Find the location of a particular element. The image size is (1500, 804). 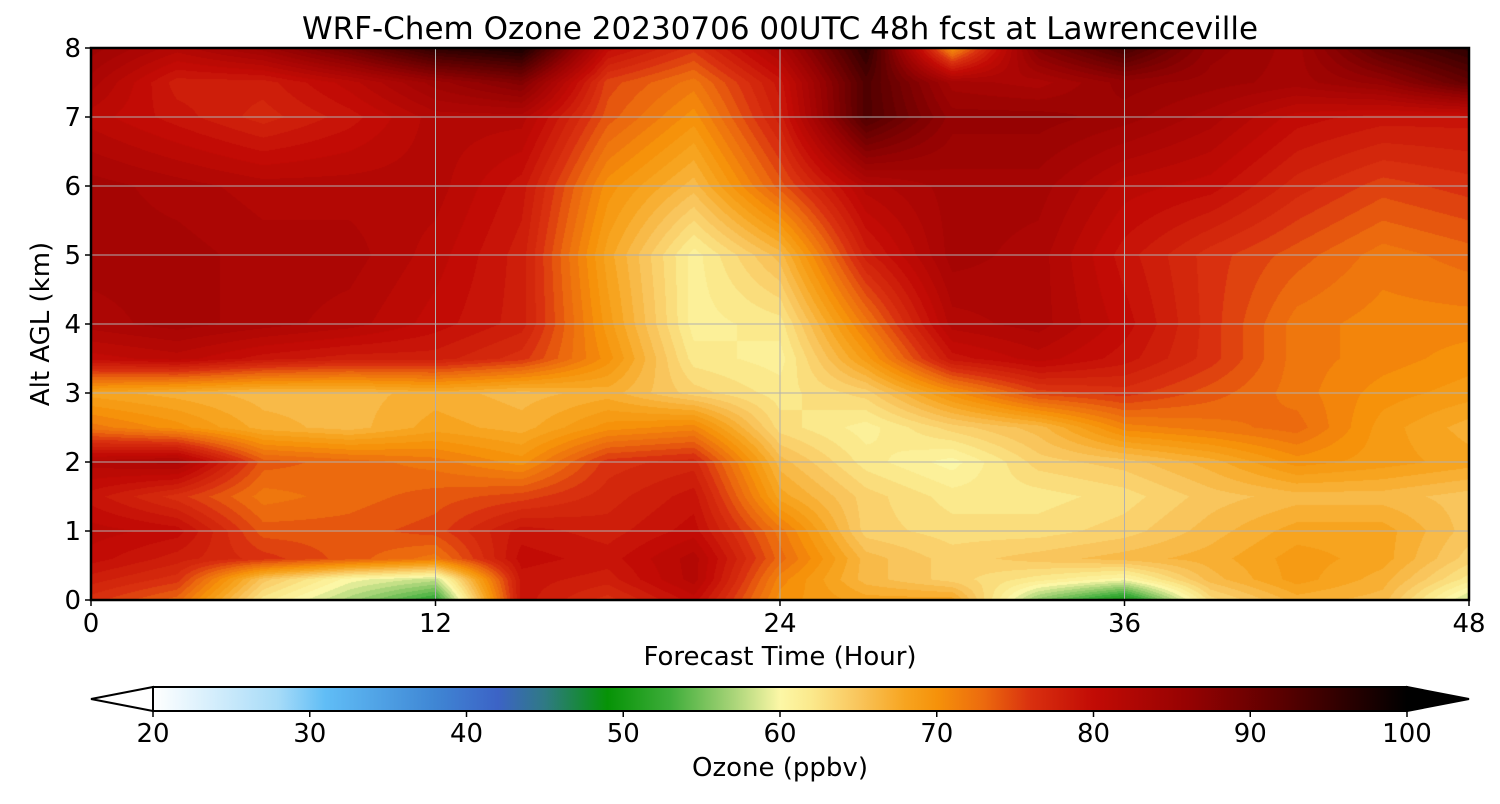

colorbar-extend-high is located at coordinates (1438, 699).